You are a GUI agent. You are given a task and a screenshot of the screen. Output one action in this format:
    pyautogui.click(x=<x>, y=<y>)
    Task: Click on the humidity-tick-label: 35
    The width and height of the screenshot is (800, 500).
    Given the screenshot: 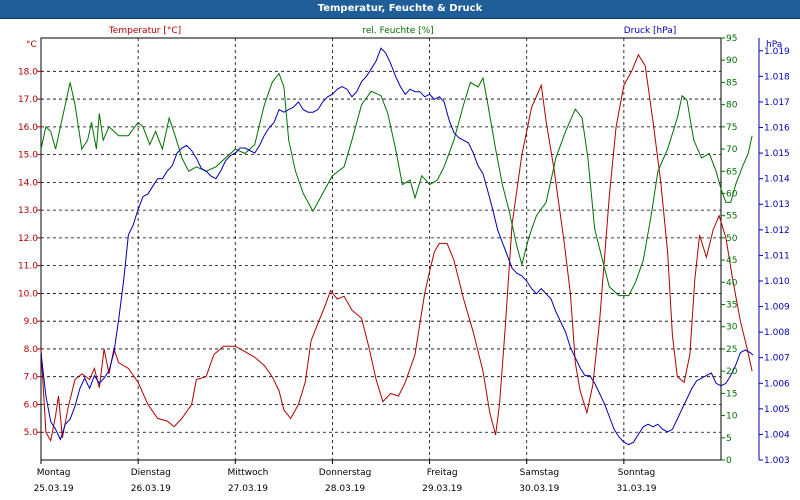 What is the action you would take?
    pyautogui.click(x=731, y=306)
    